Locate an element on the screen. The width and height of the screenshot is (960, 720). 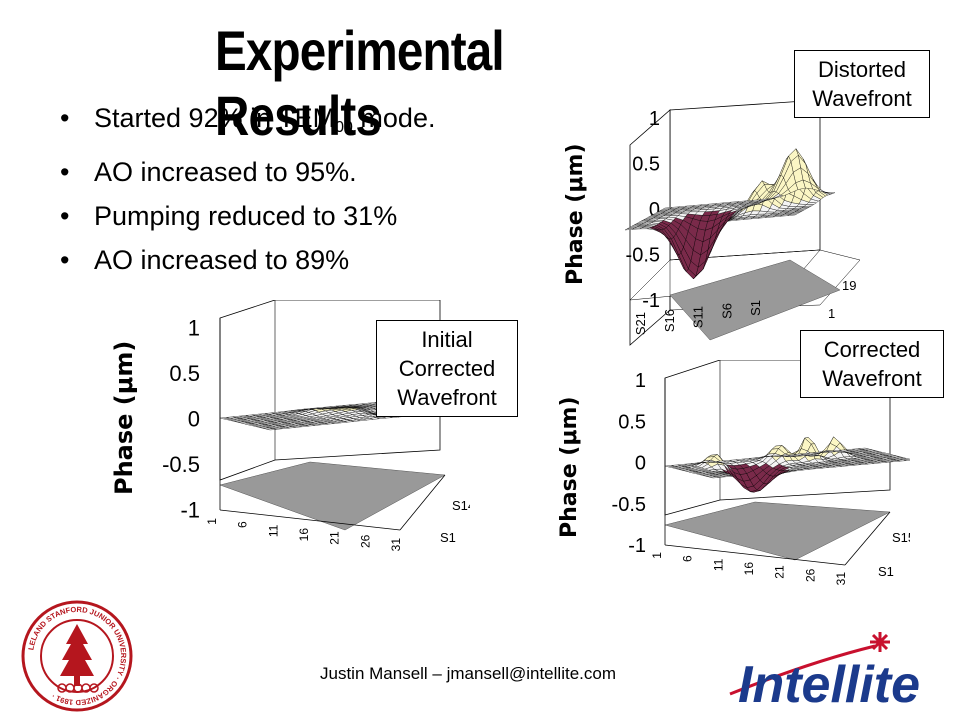
intellite-logo-icon: Intellite is located at coordinates (824, 673).